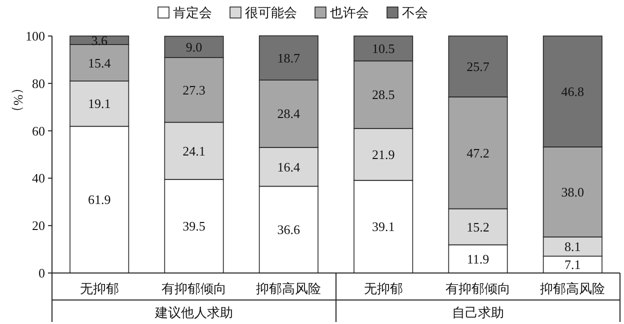  What do you see at coordinates (383, 94) in the screenshot?
I see `text: 28.5` at bounding box center [383, 94].